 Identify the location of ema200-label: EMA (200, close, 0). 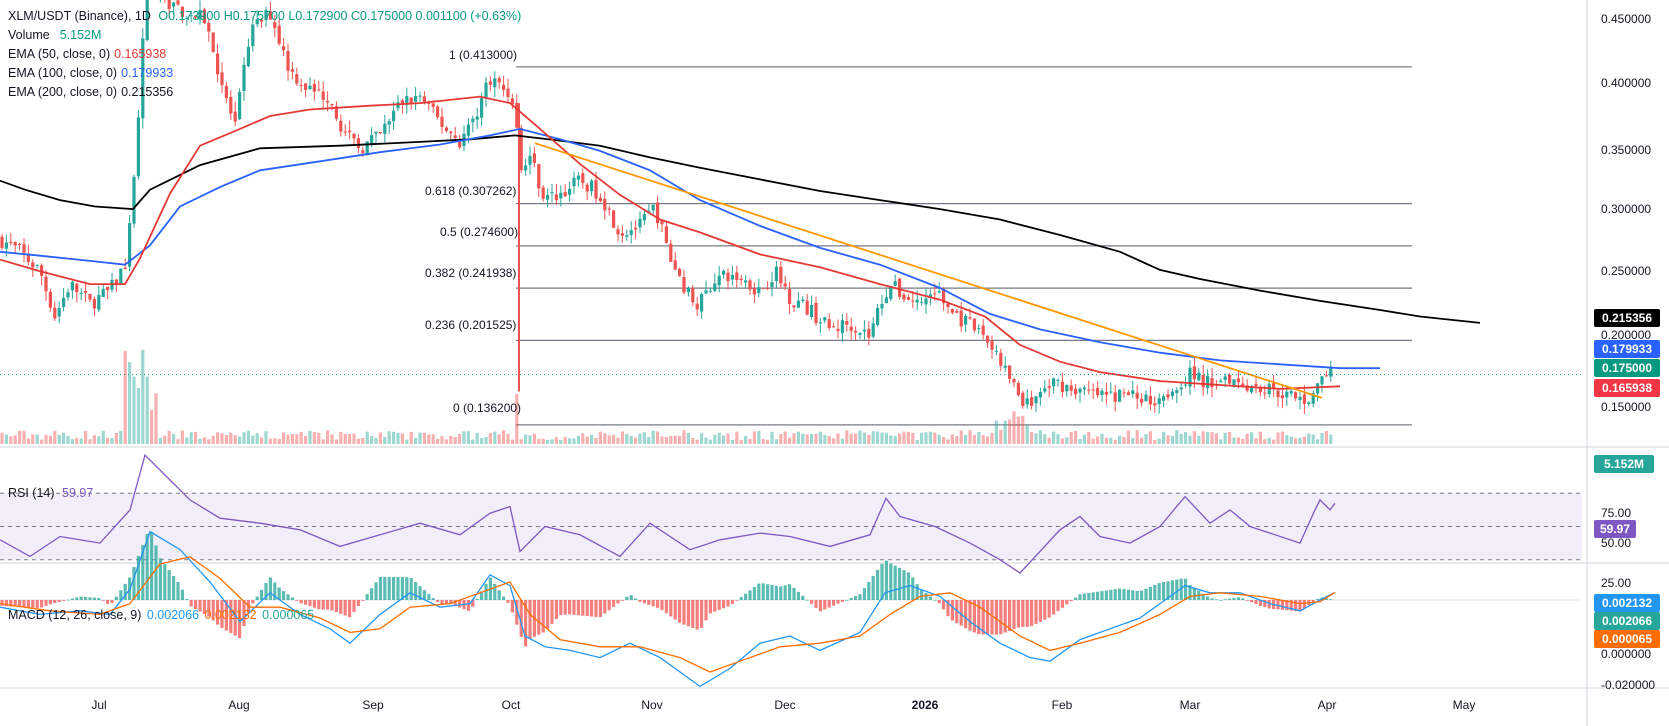
(63, 92).